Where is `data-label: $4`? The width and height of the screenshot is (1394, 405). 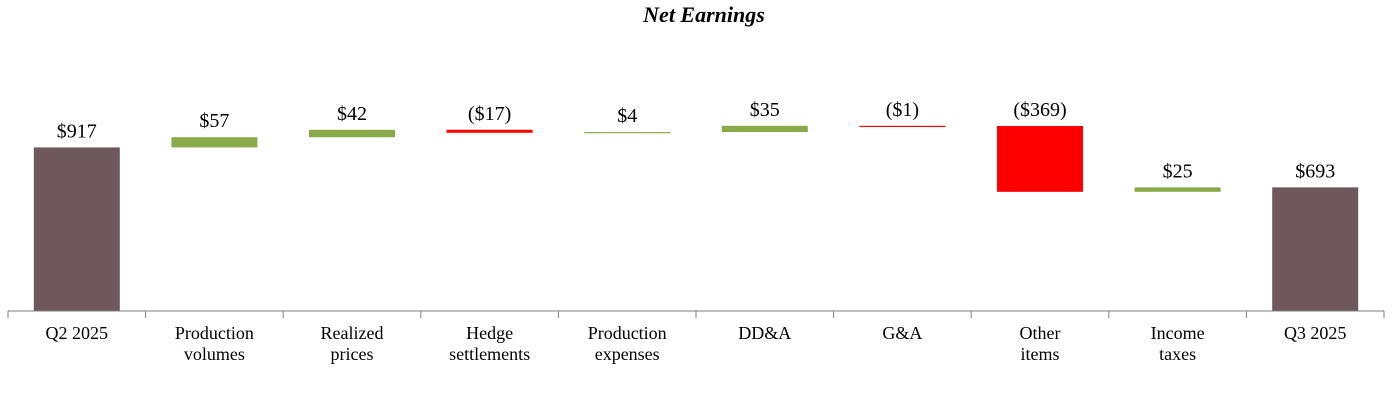 data-label: $4 is located at coordinates (627, 116).